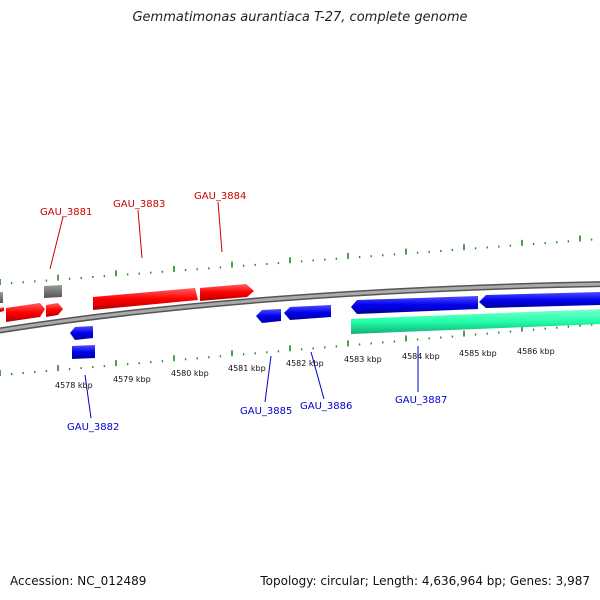 The height and width of the screenshot is (600, 600). I want to click on scale-label: 4581 kbp, so click(247, 368).